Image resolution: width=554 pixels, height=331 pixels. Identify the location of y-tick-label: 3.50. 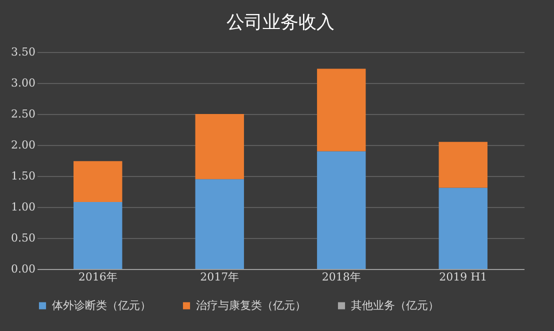
(23, 52).